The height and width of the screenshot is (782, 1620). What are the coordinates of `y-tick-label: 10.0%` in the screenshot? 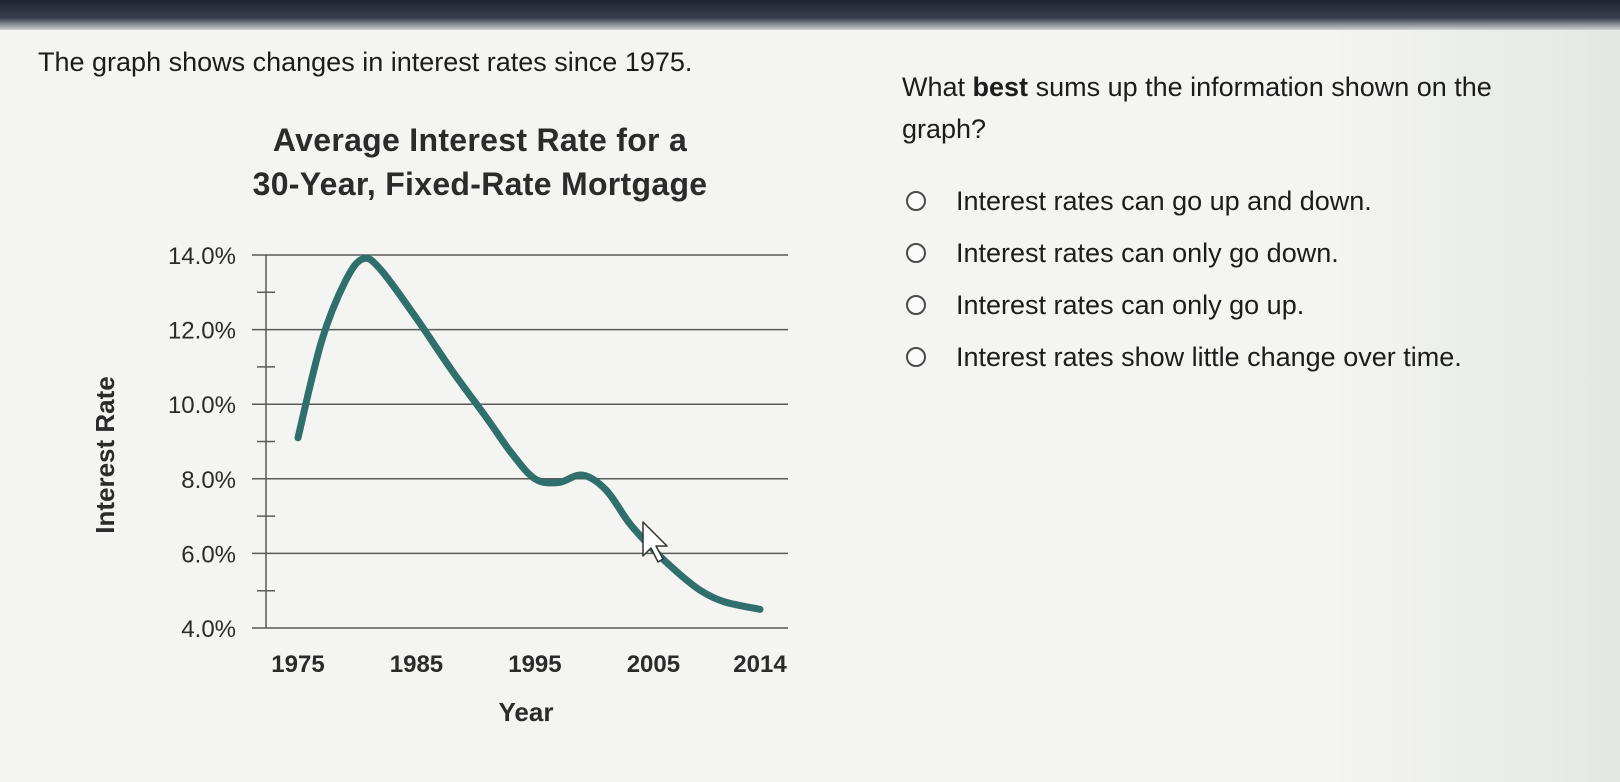 It's located at (202, 405).